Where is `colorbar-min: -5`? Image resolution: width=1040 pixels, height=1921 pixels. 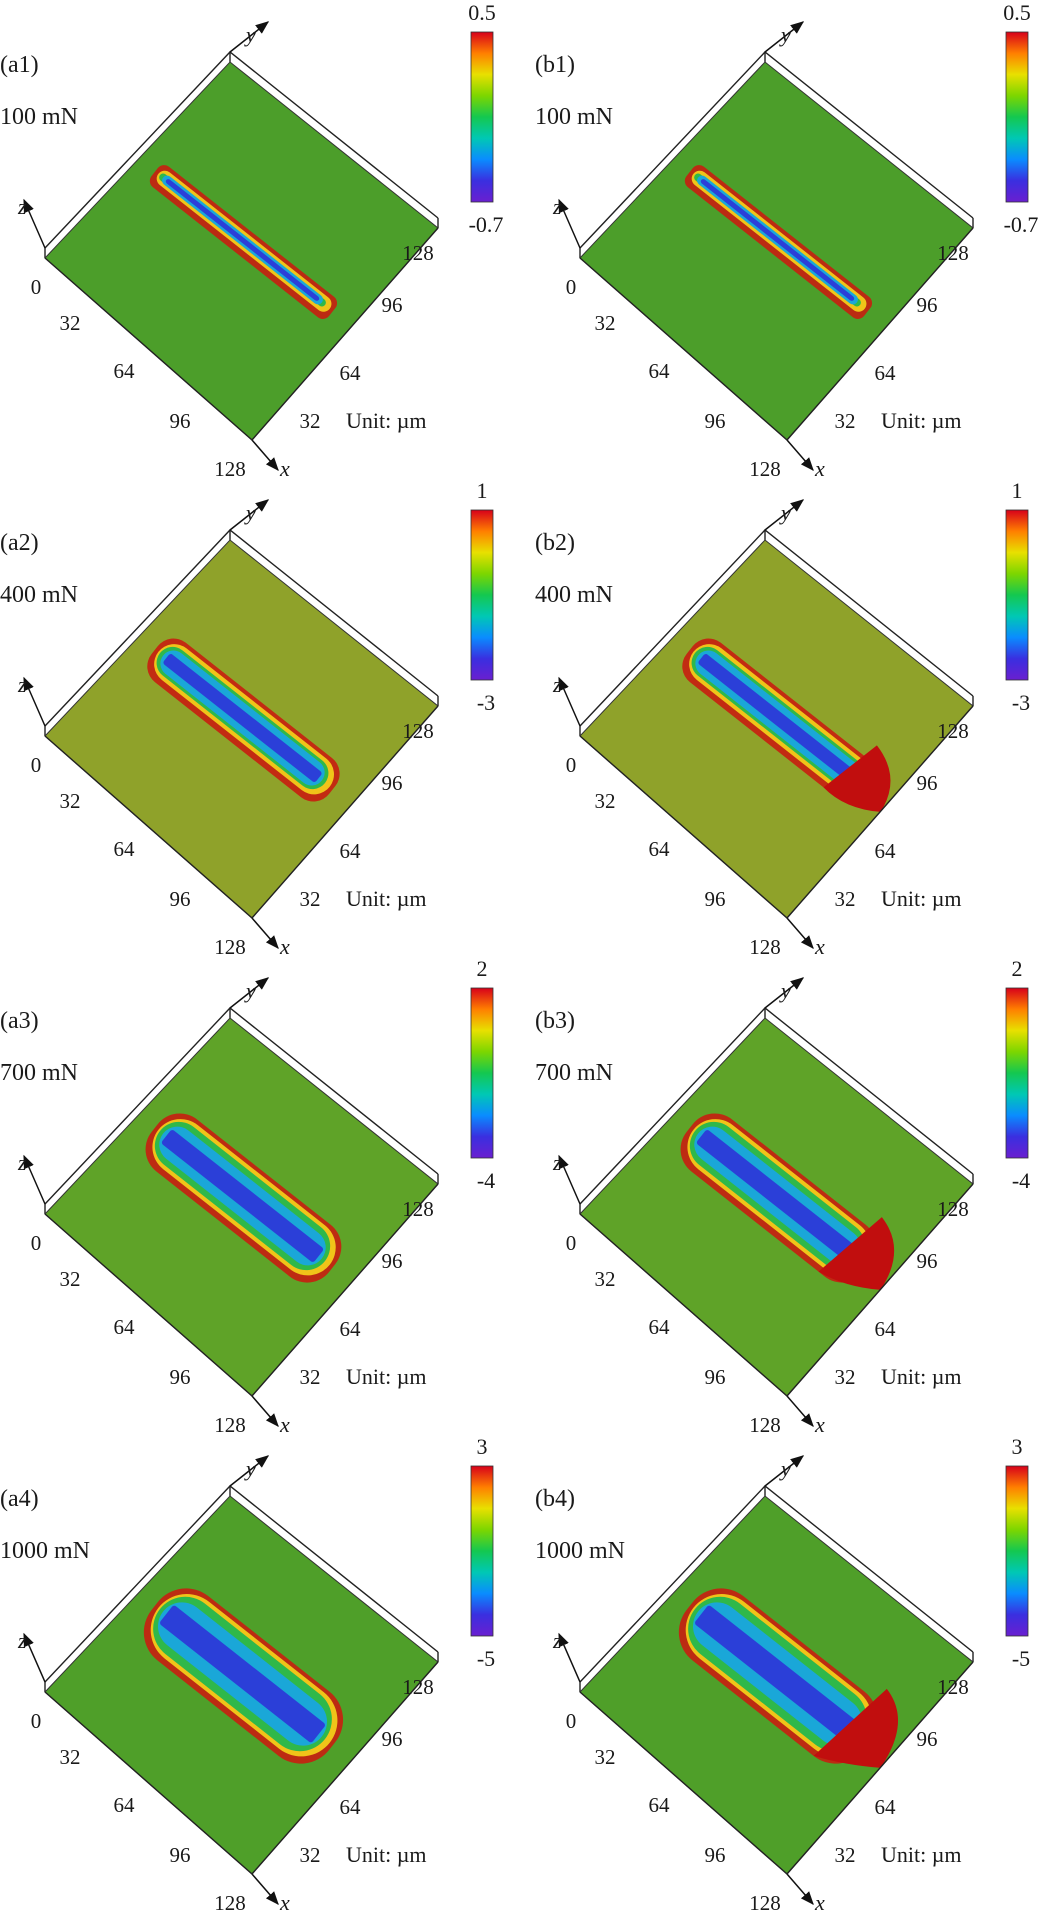
colorbar-min: -5 is located at coordinates (1021, 1658).